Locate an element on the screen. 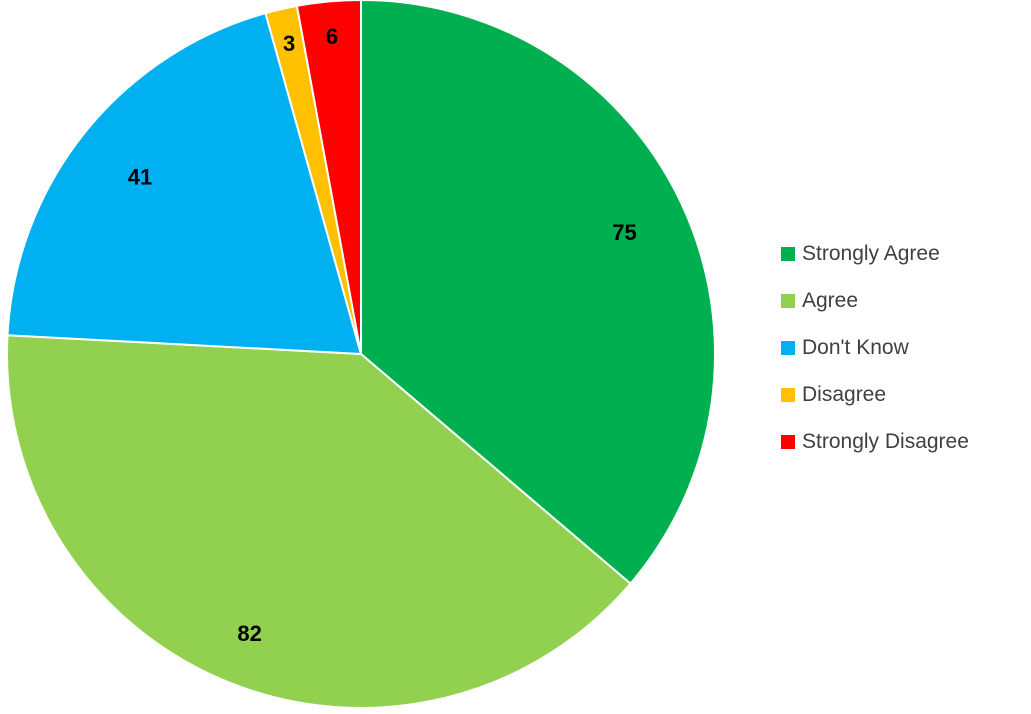 The image size is (1031, 714). legend-item-strongly-disagree: Strongly Disagree is located at coordinates (875, 442).